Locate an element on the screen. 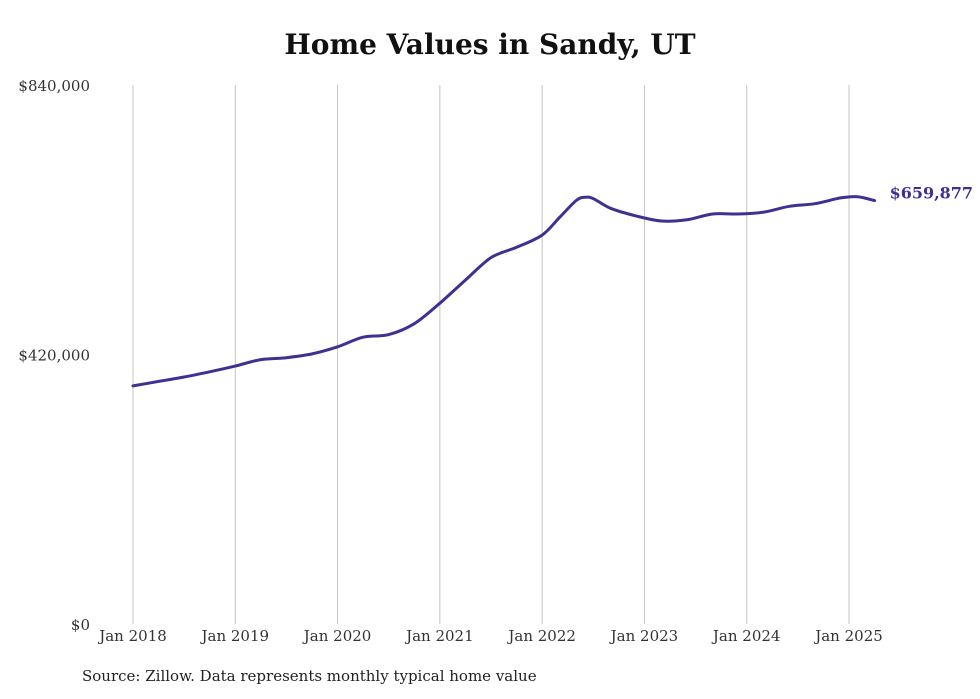  y-tick-label: $840,000 is located at coordinates (54, 86).